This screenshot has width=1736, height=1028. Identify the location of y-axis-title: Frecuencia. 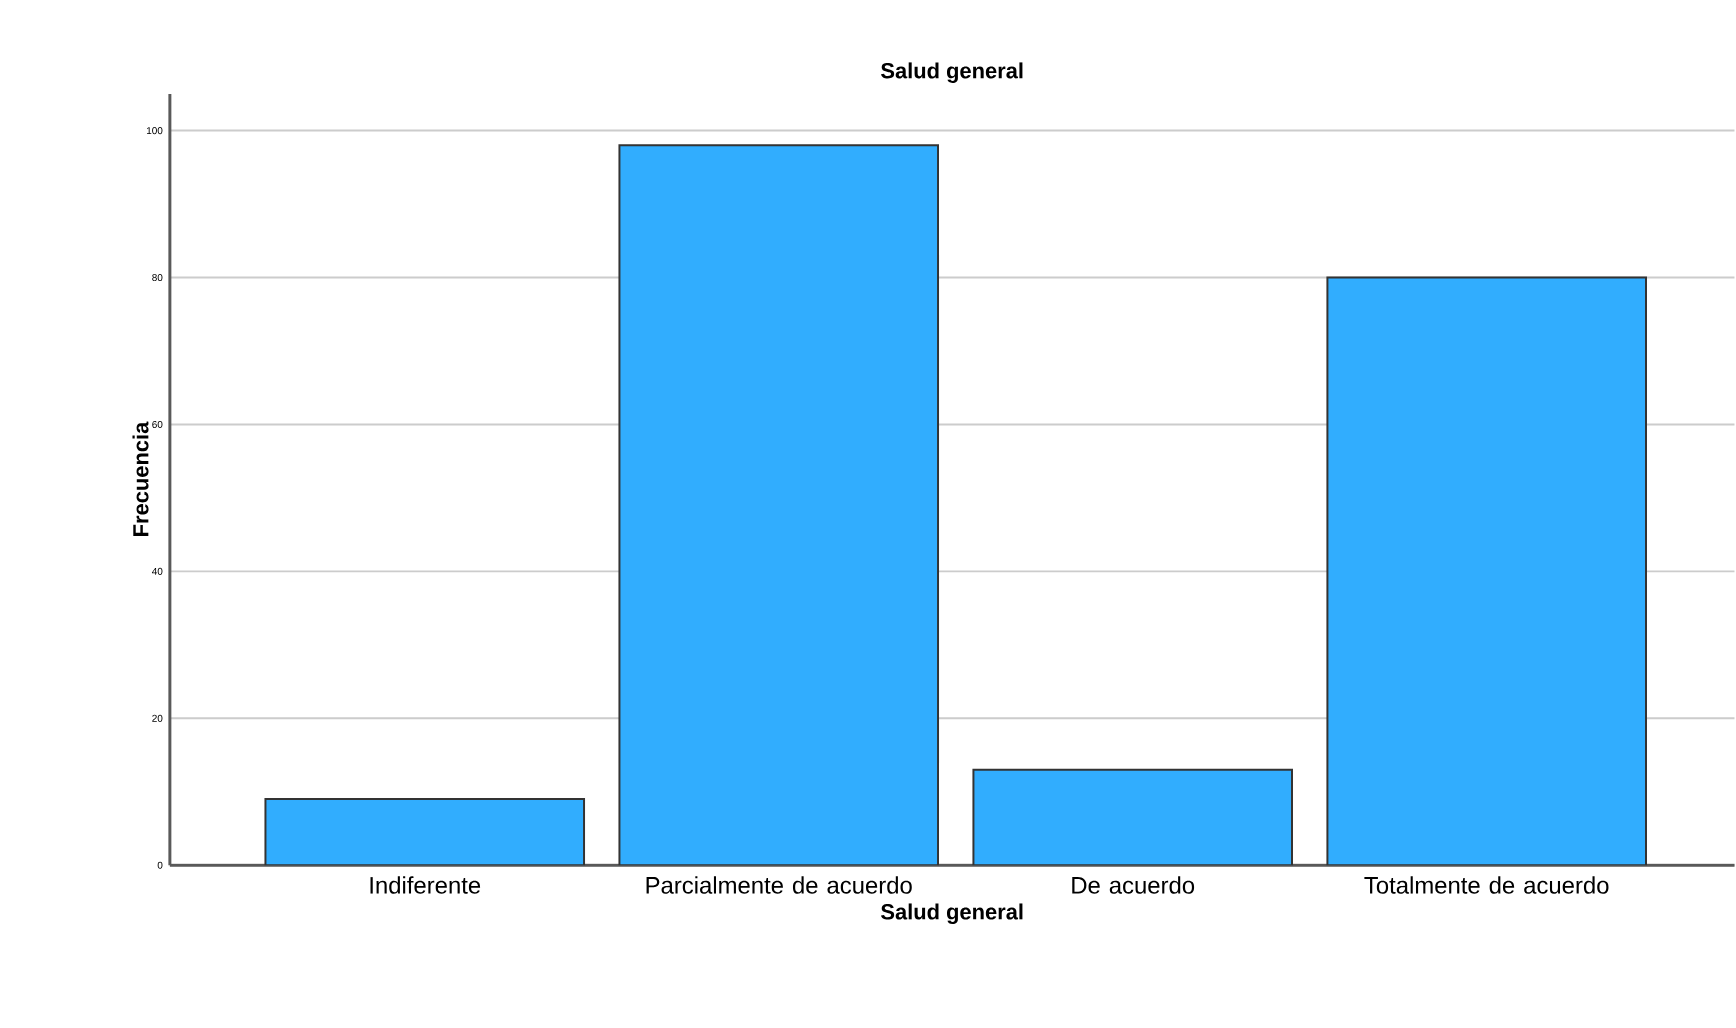
(140, 479).